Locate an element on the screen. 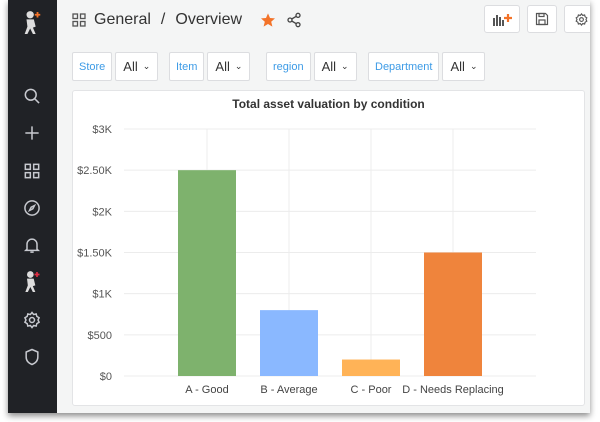  sidebar is located at coordinates (32, 206).